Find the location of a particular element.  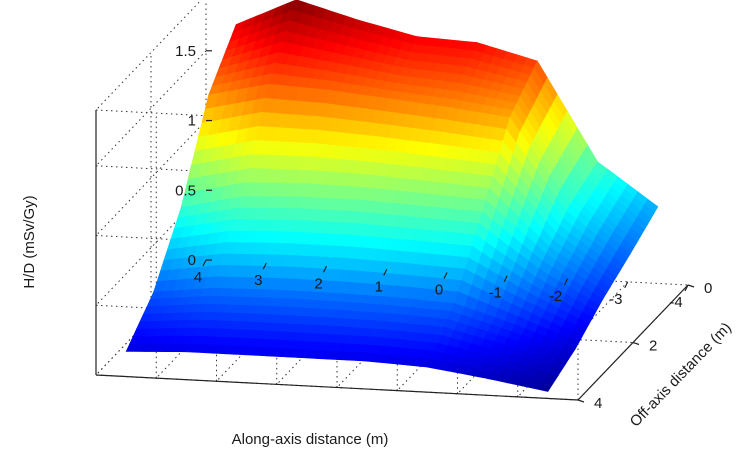

x-axis-line is located at coordinates (337, 387).